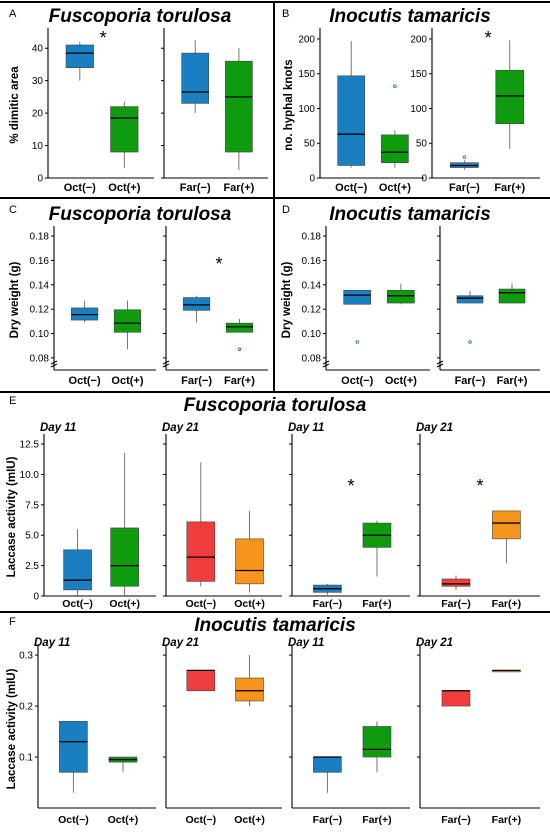 The width and height of the screenshot is (550, 835). What do you see at coordinates (470, 381) in the screenshot?
I see `panel-d-group-2-box-1-x-label: Far(−)` at bounding box center [470, 381].